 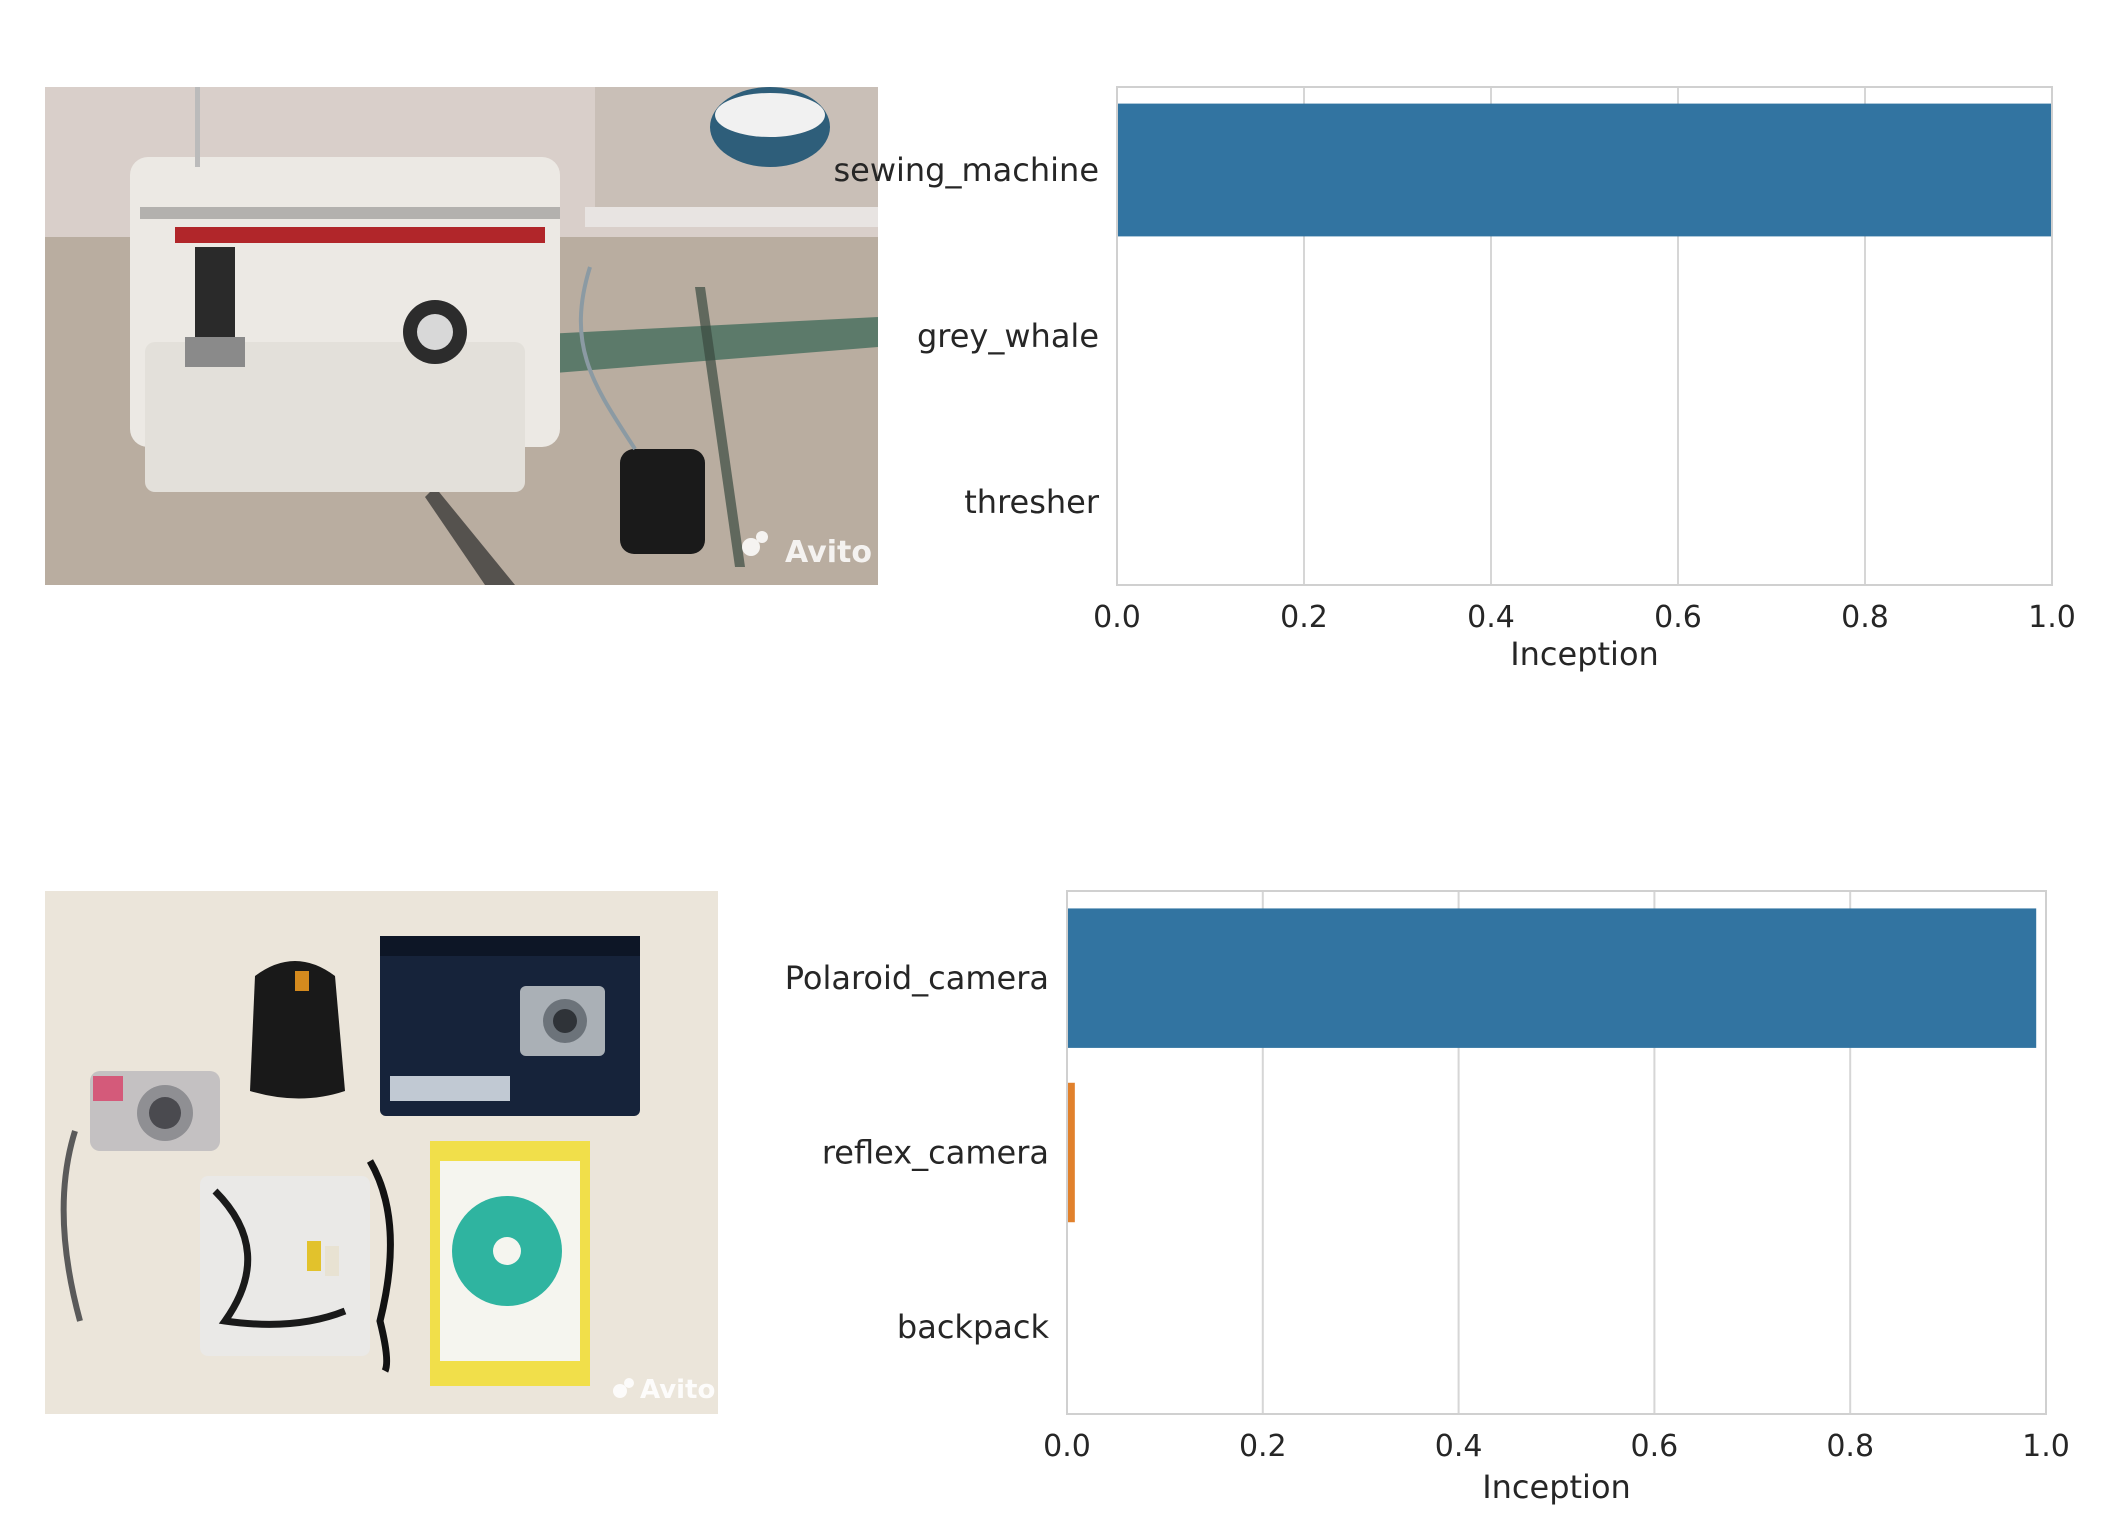 I want to click on y-tick-label: backpack, so click(x=973, y=1327).